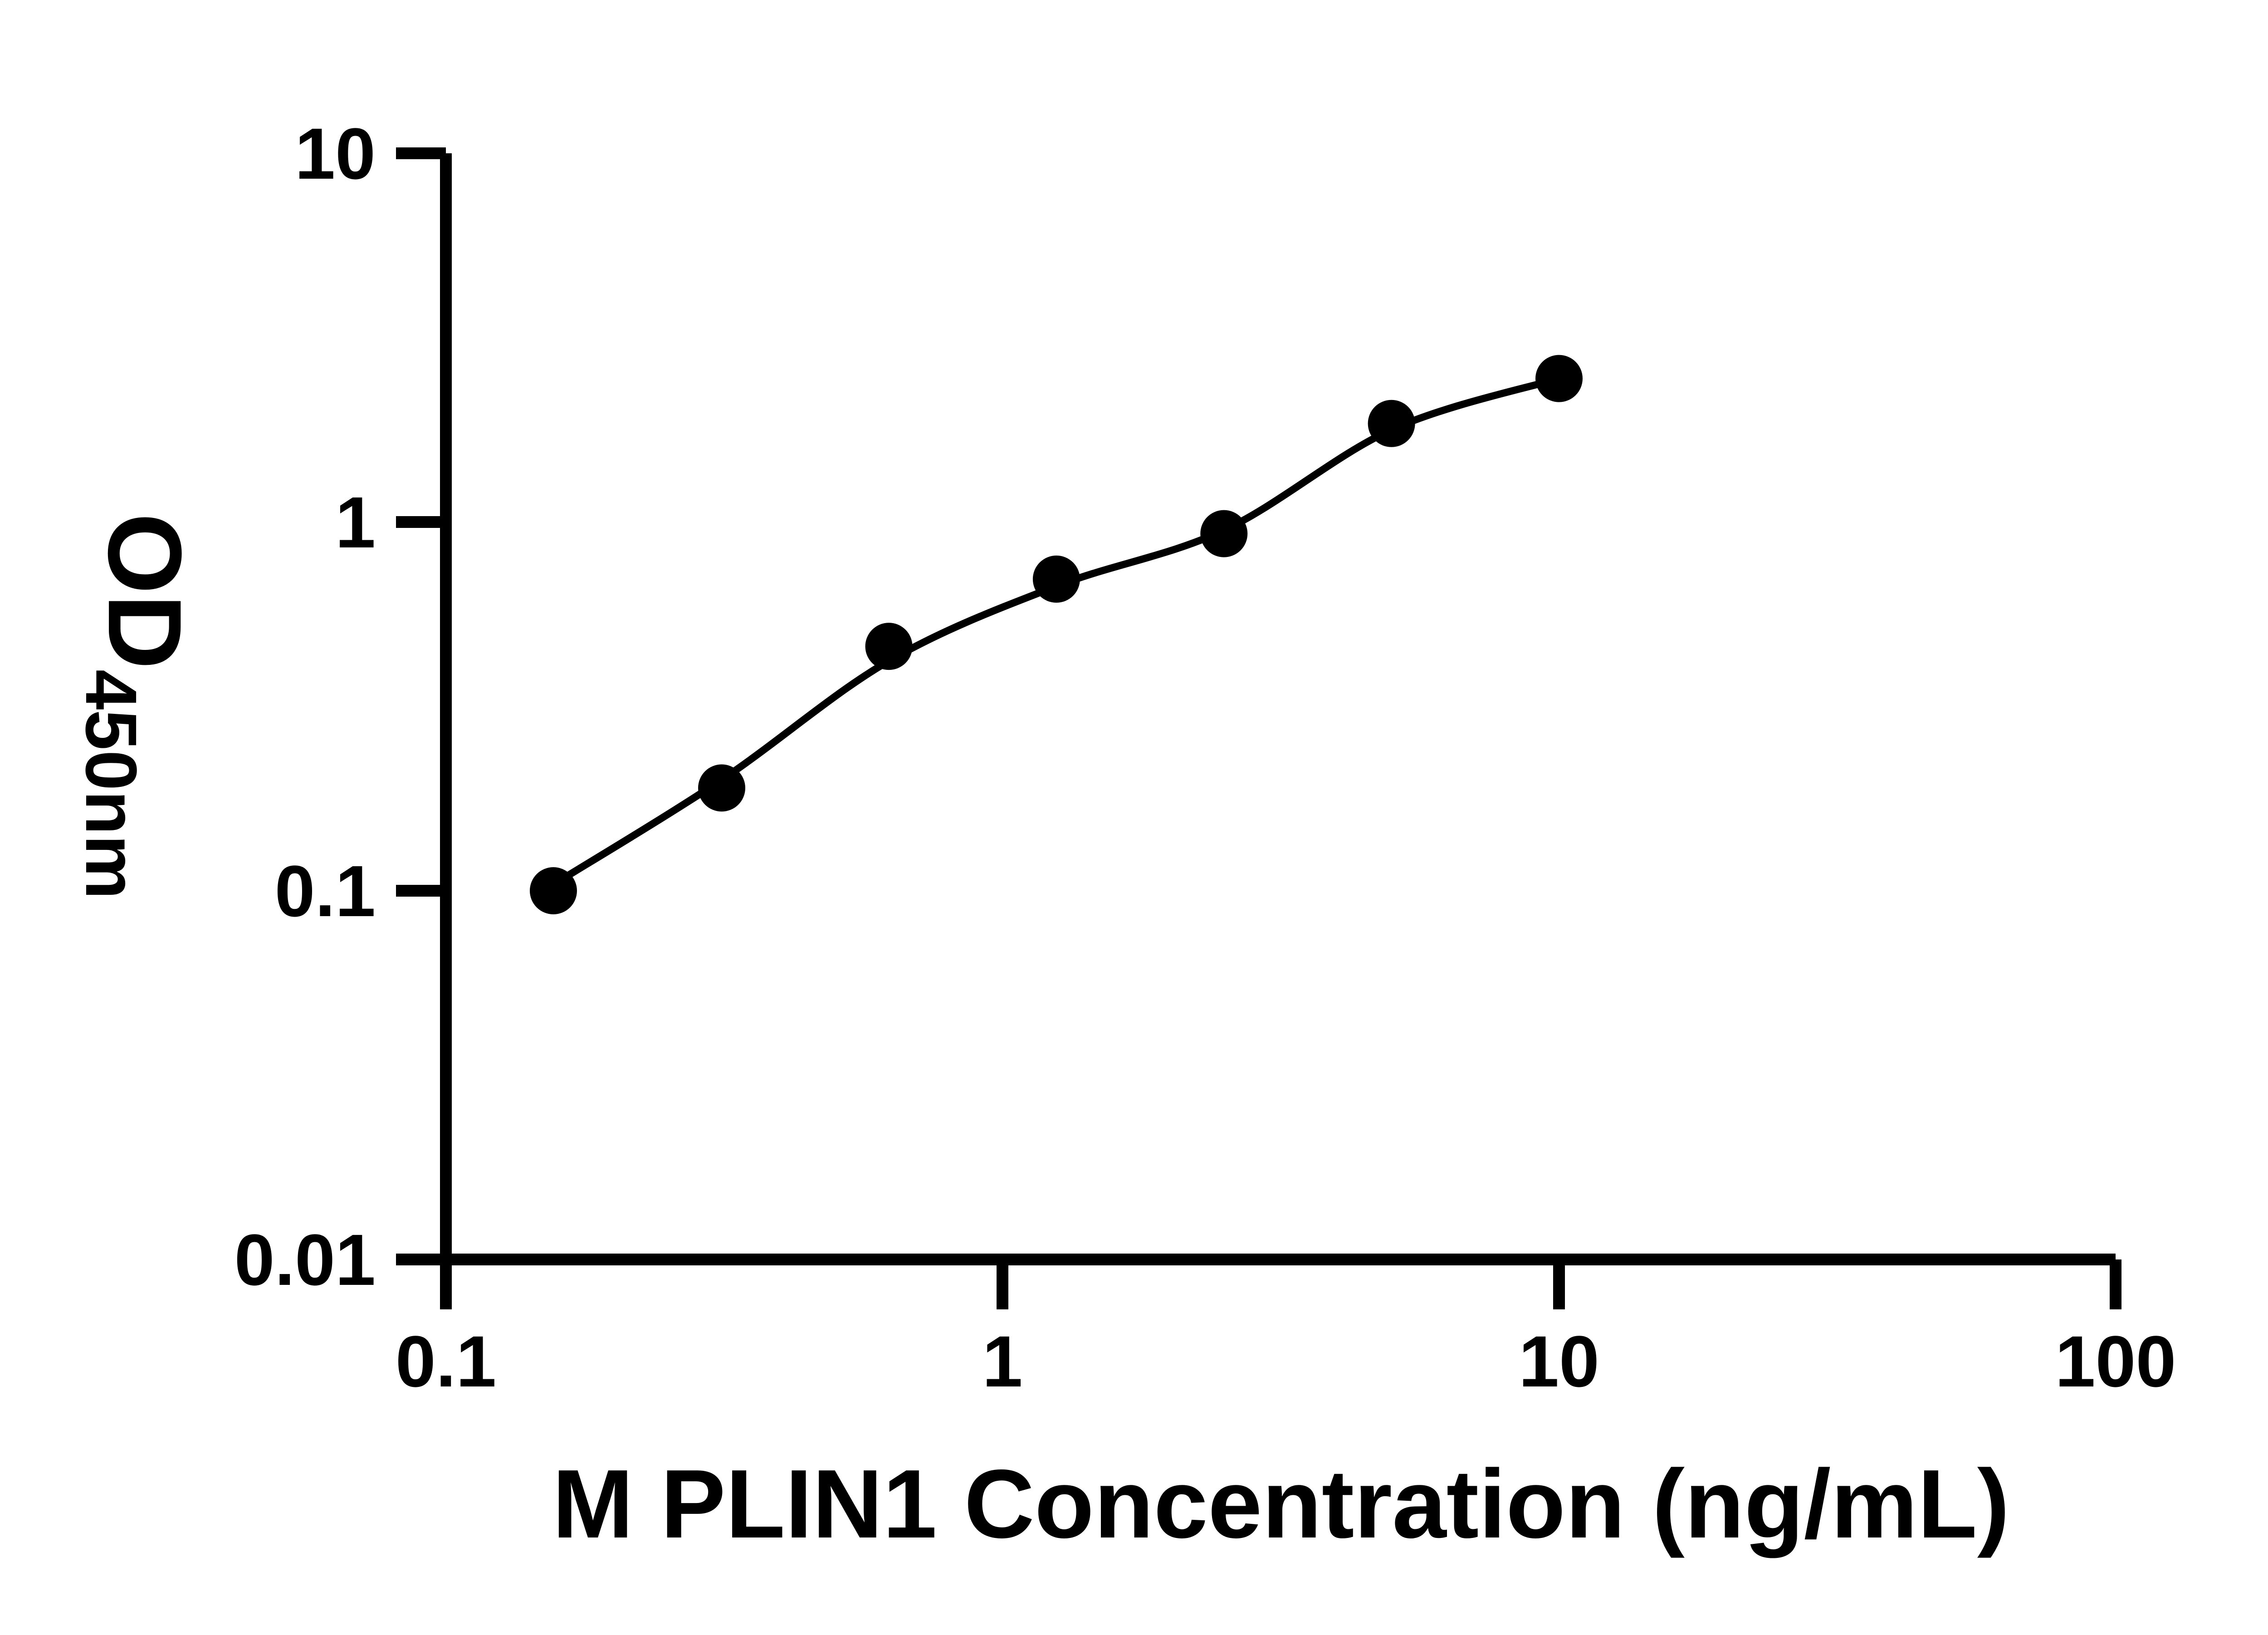 This screenshot has height=1635, width=2268. I want to click on y-tick-label: 0.1, so click(325, 891).